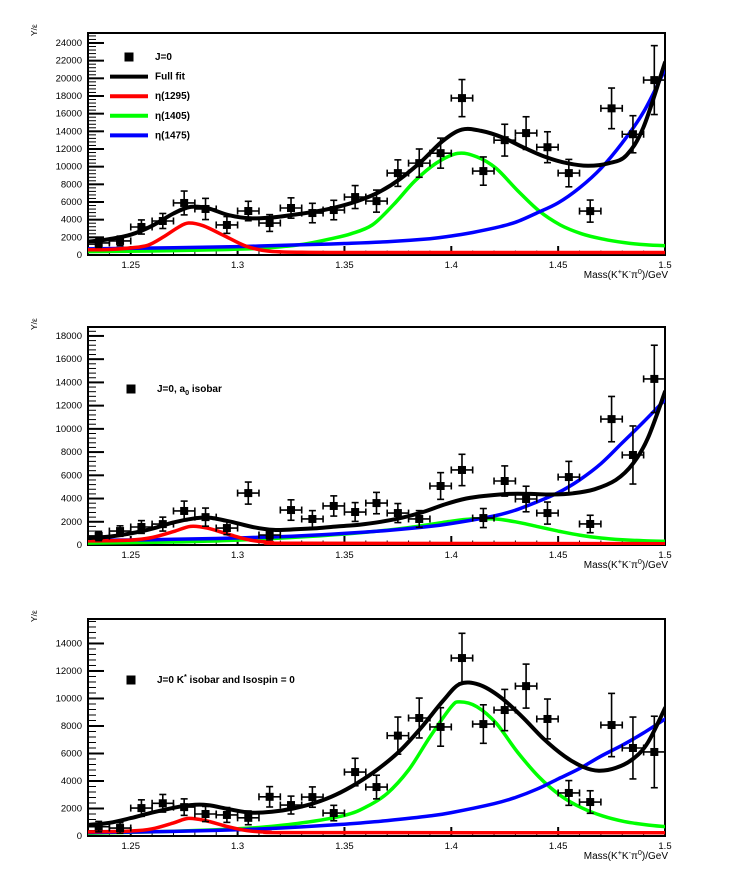 The height and width of the screenshot is (876, 748). What do you see at coordinates (79, 836) in the screenshot?
I see `y-tick-label: 0` at bounding box center [79, 836].